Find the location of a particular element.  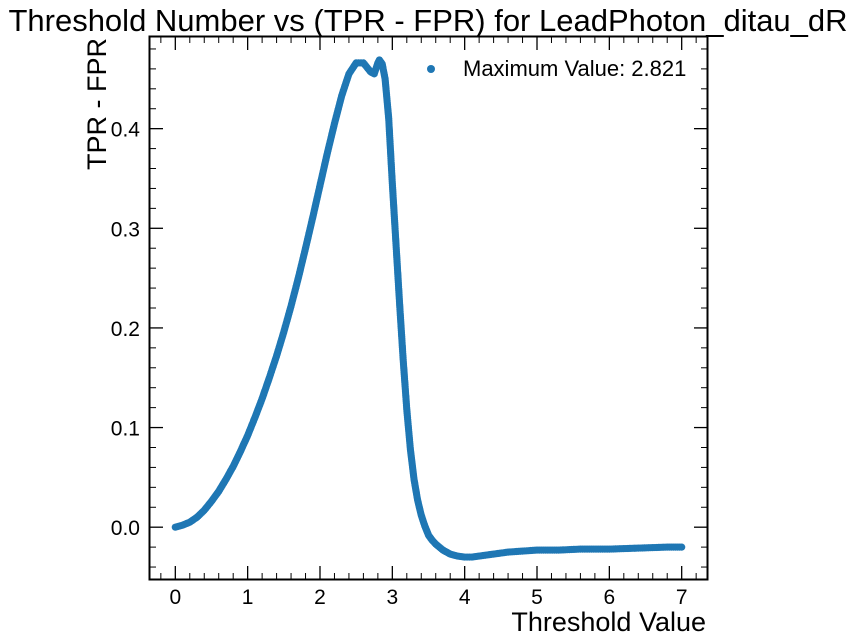

x-tick-label: 5 is located at coordinates (537, 597).